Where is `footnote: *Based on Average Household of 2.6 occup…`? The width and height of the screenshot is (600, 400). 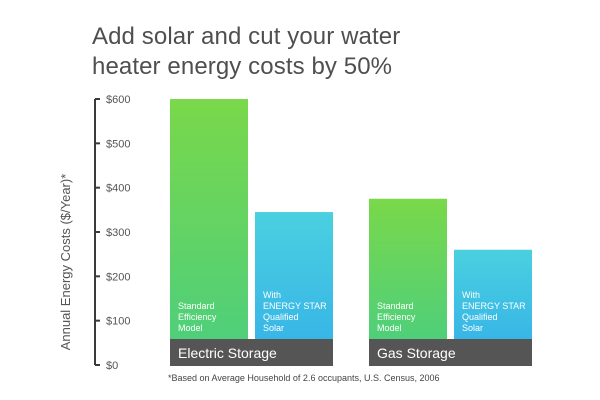 footnote: *Based on Average Household of 2.6 occup… is located at coordinates (304, 378).